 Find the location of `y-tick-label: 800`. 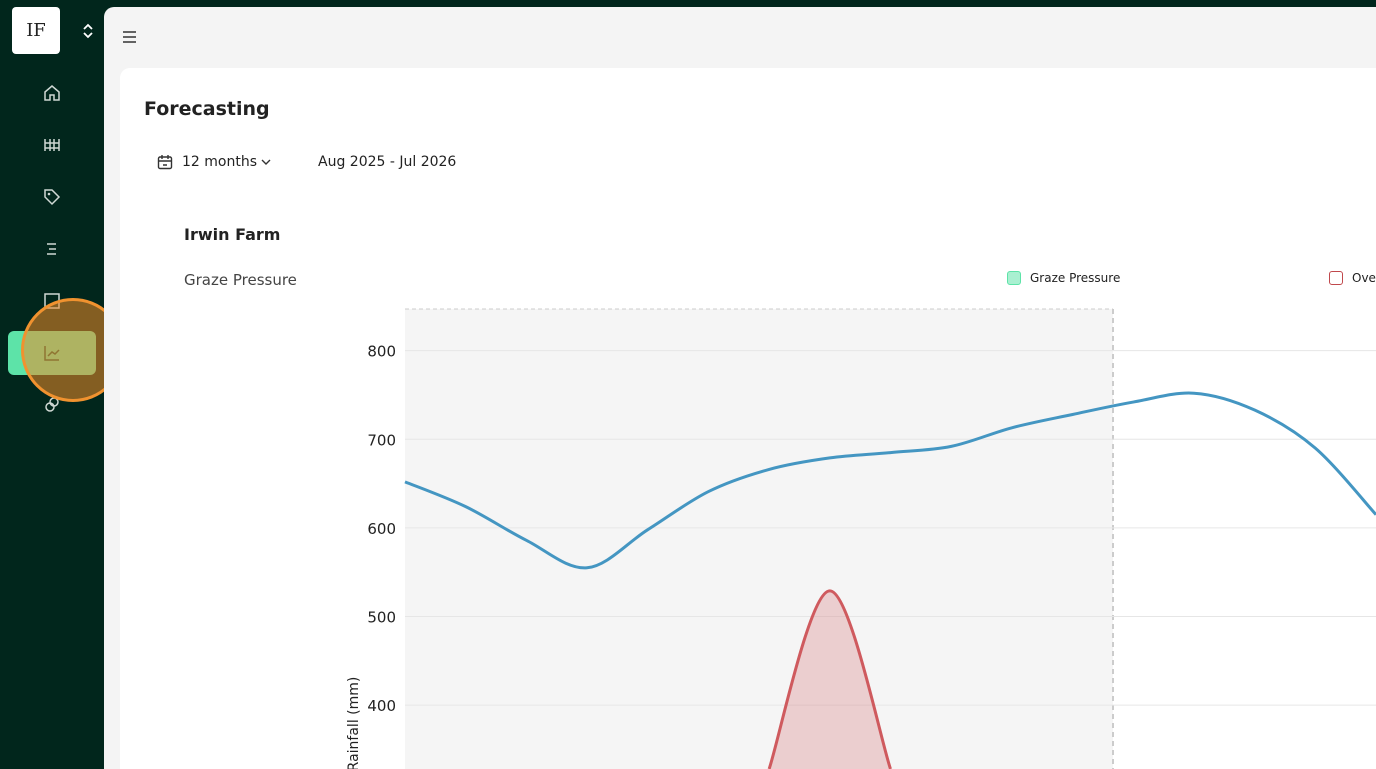

y-tick-label: 800 is located at coordinates (381, 352).